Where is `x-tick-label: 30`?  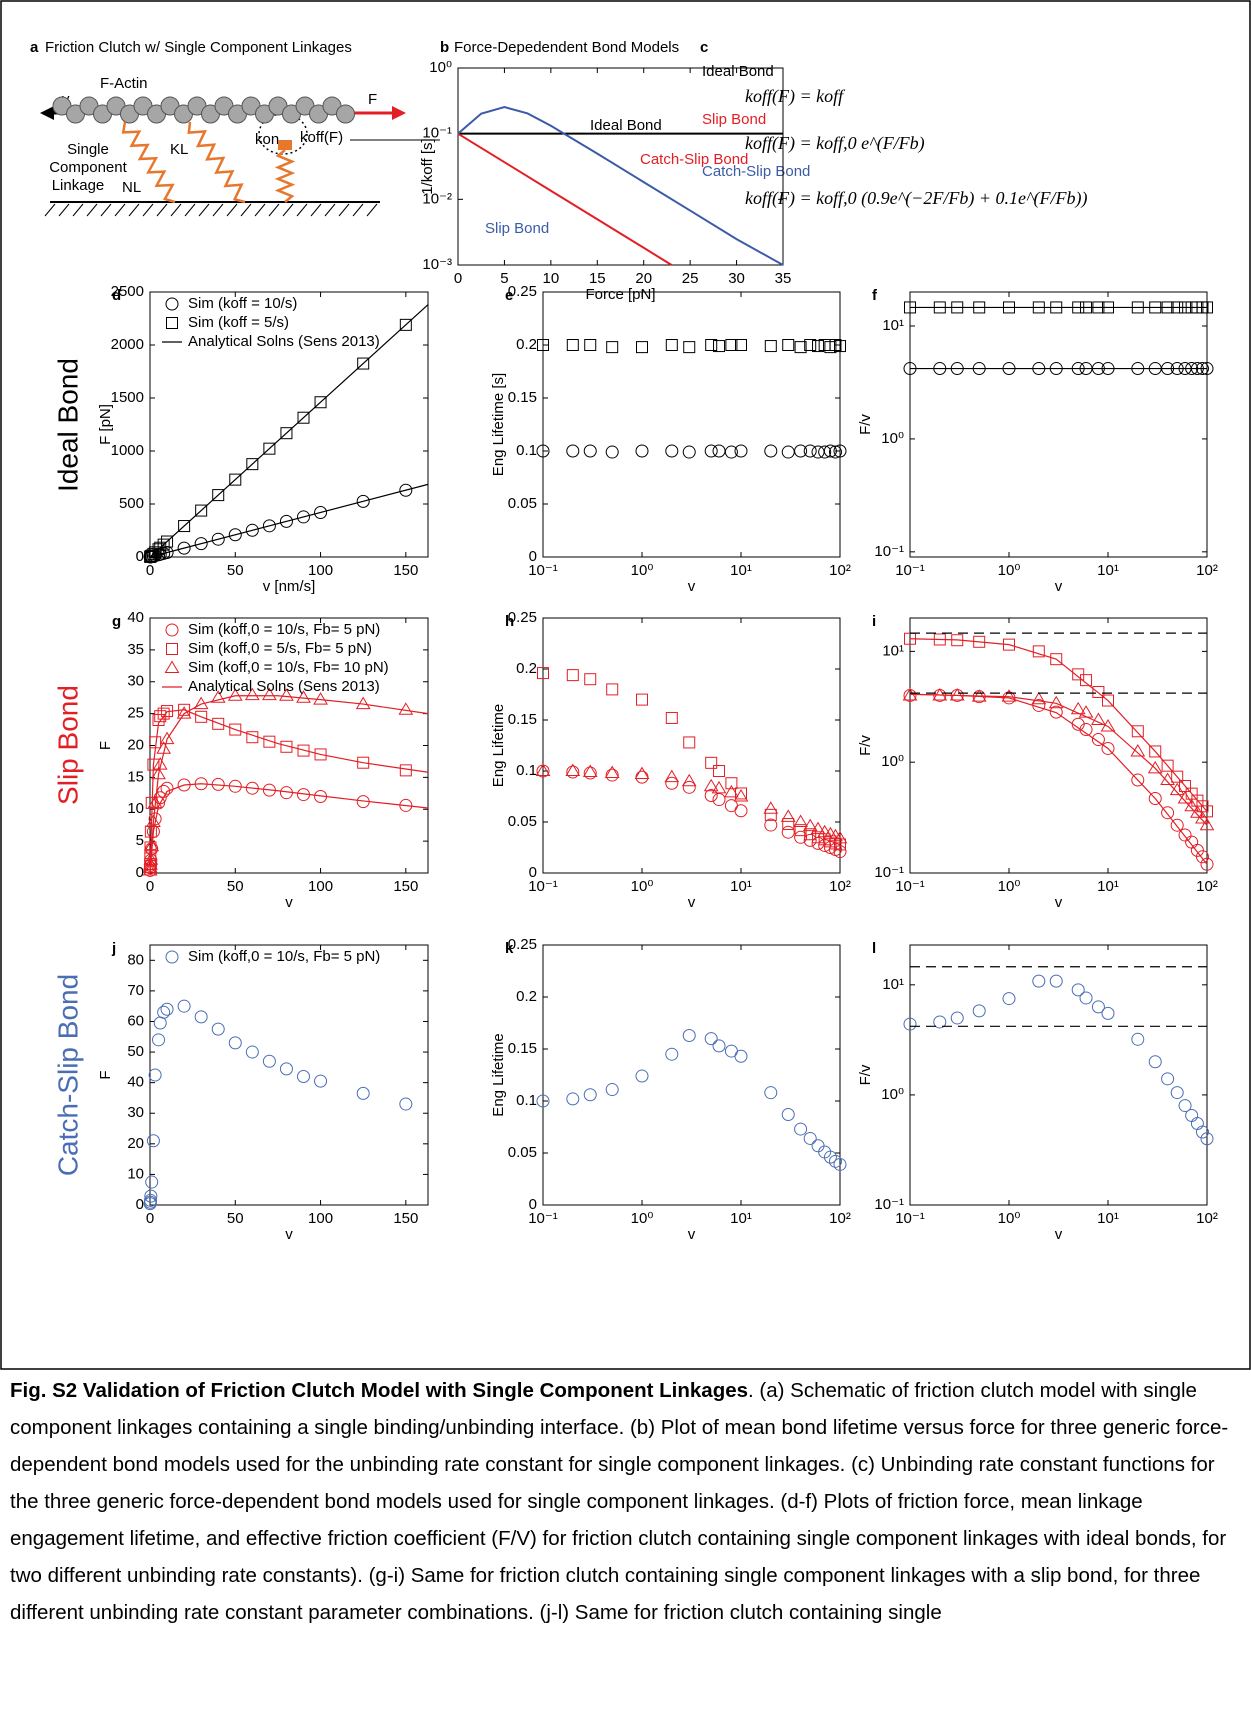
x-tick-label: 30 is located at coordinates (736, 278).